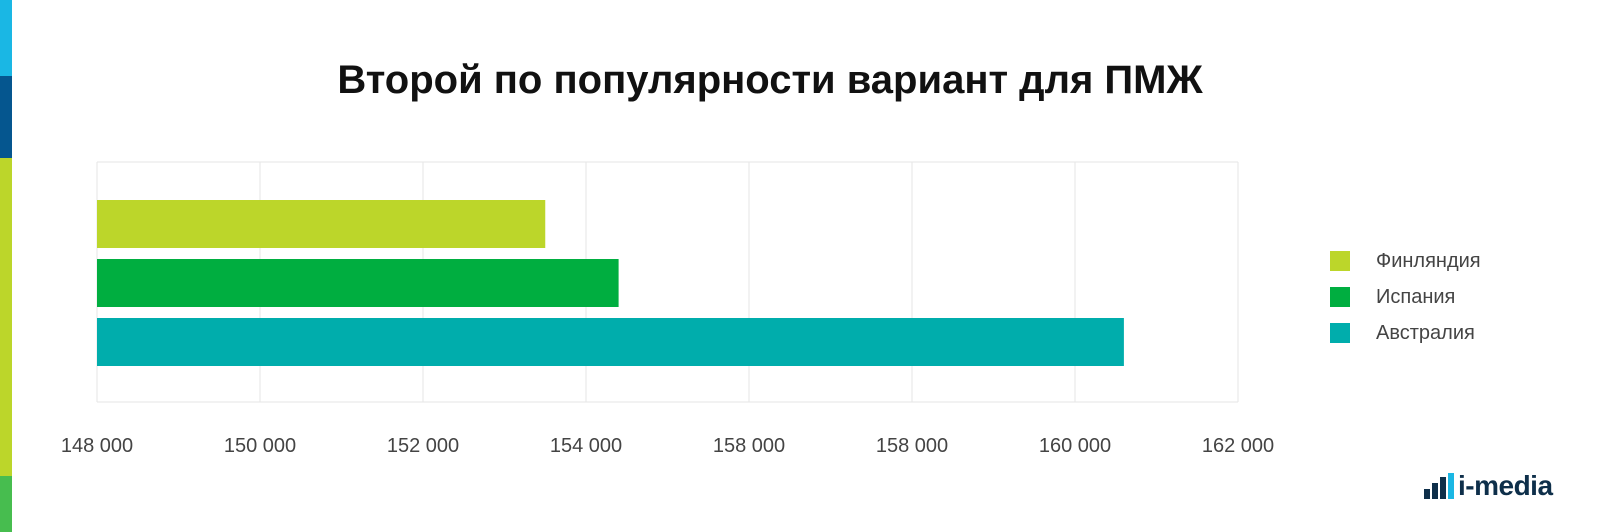 This screenshot has width=1600, height=532. What do you see at coordinates (770, 80) in the screenshot?
I see `chart-title: Второй по популярности вариант для ПМЖ` at bounding box center [770, 80].